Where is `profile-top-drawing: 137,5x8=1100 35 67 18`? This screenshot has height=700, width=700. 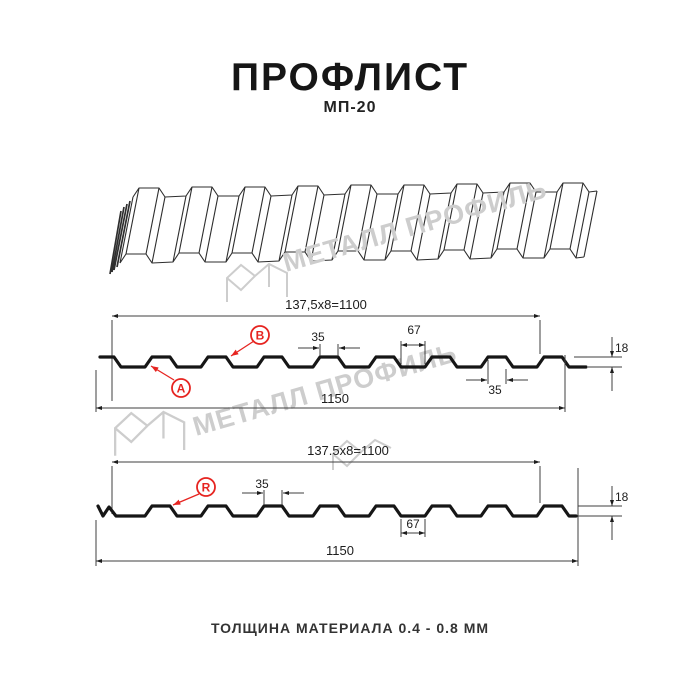 profile-top-drawing: 137,5x8=1100 35 67 18 is located at coordinates (362, 354).